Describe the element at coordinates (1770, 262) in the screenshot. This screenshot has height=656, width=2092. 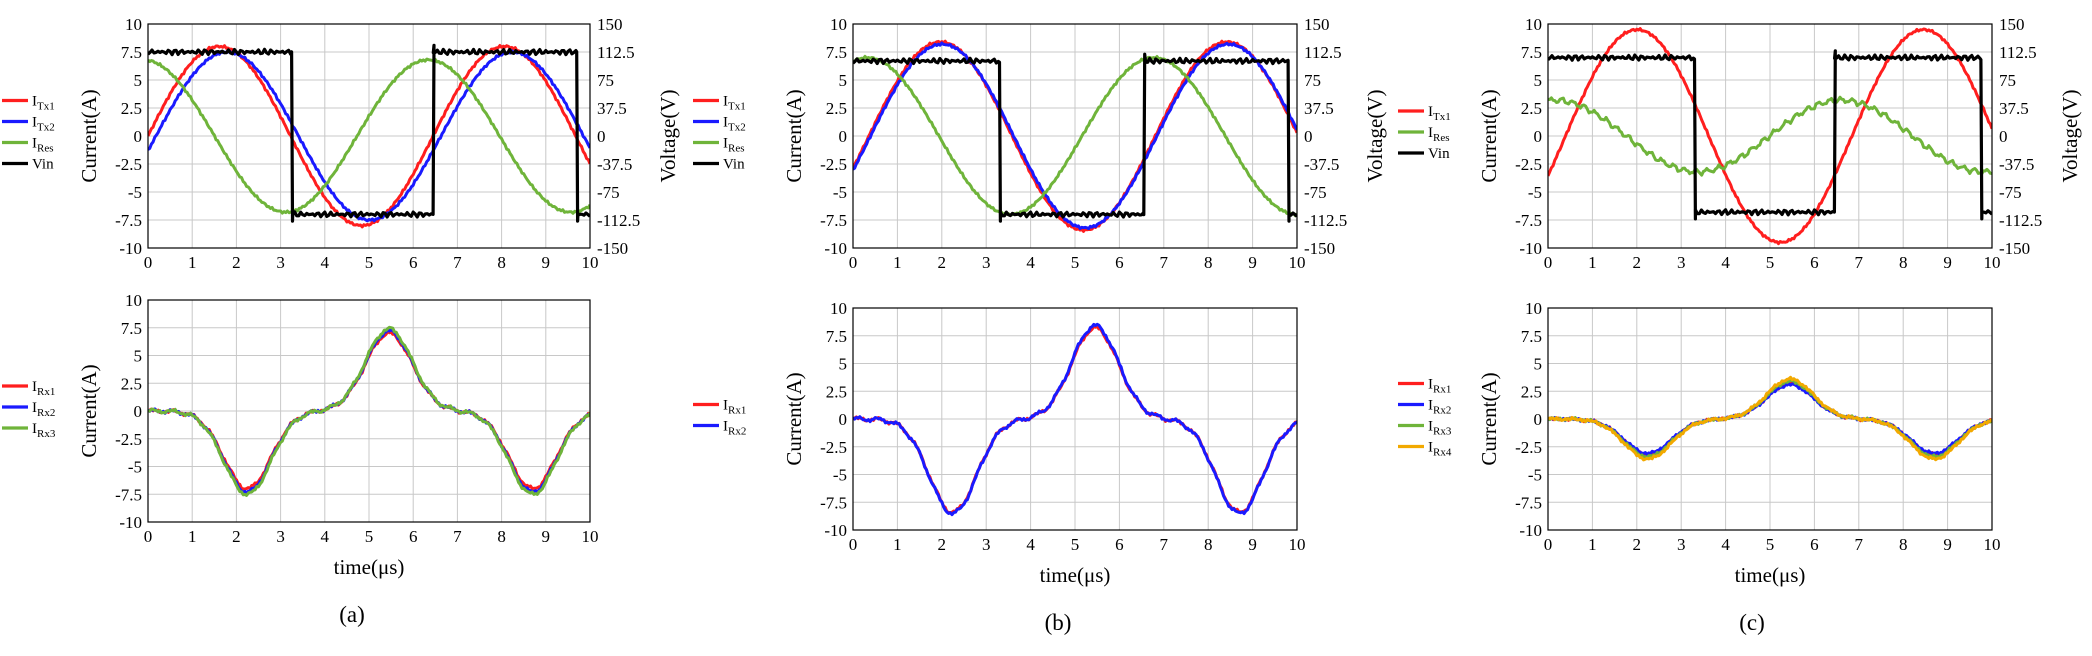
I see `x-tick-label: 5` at that location.